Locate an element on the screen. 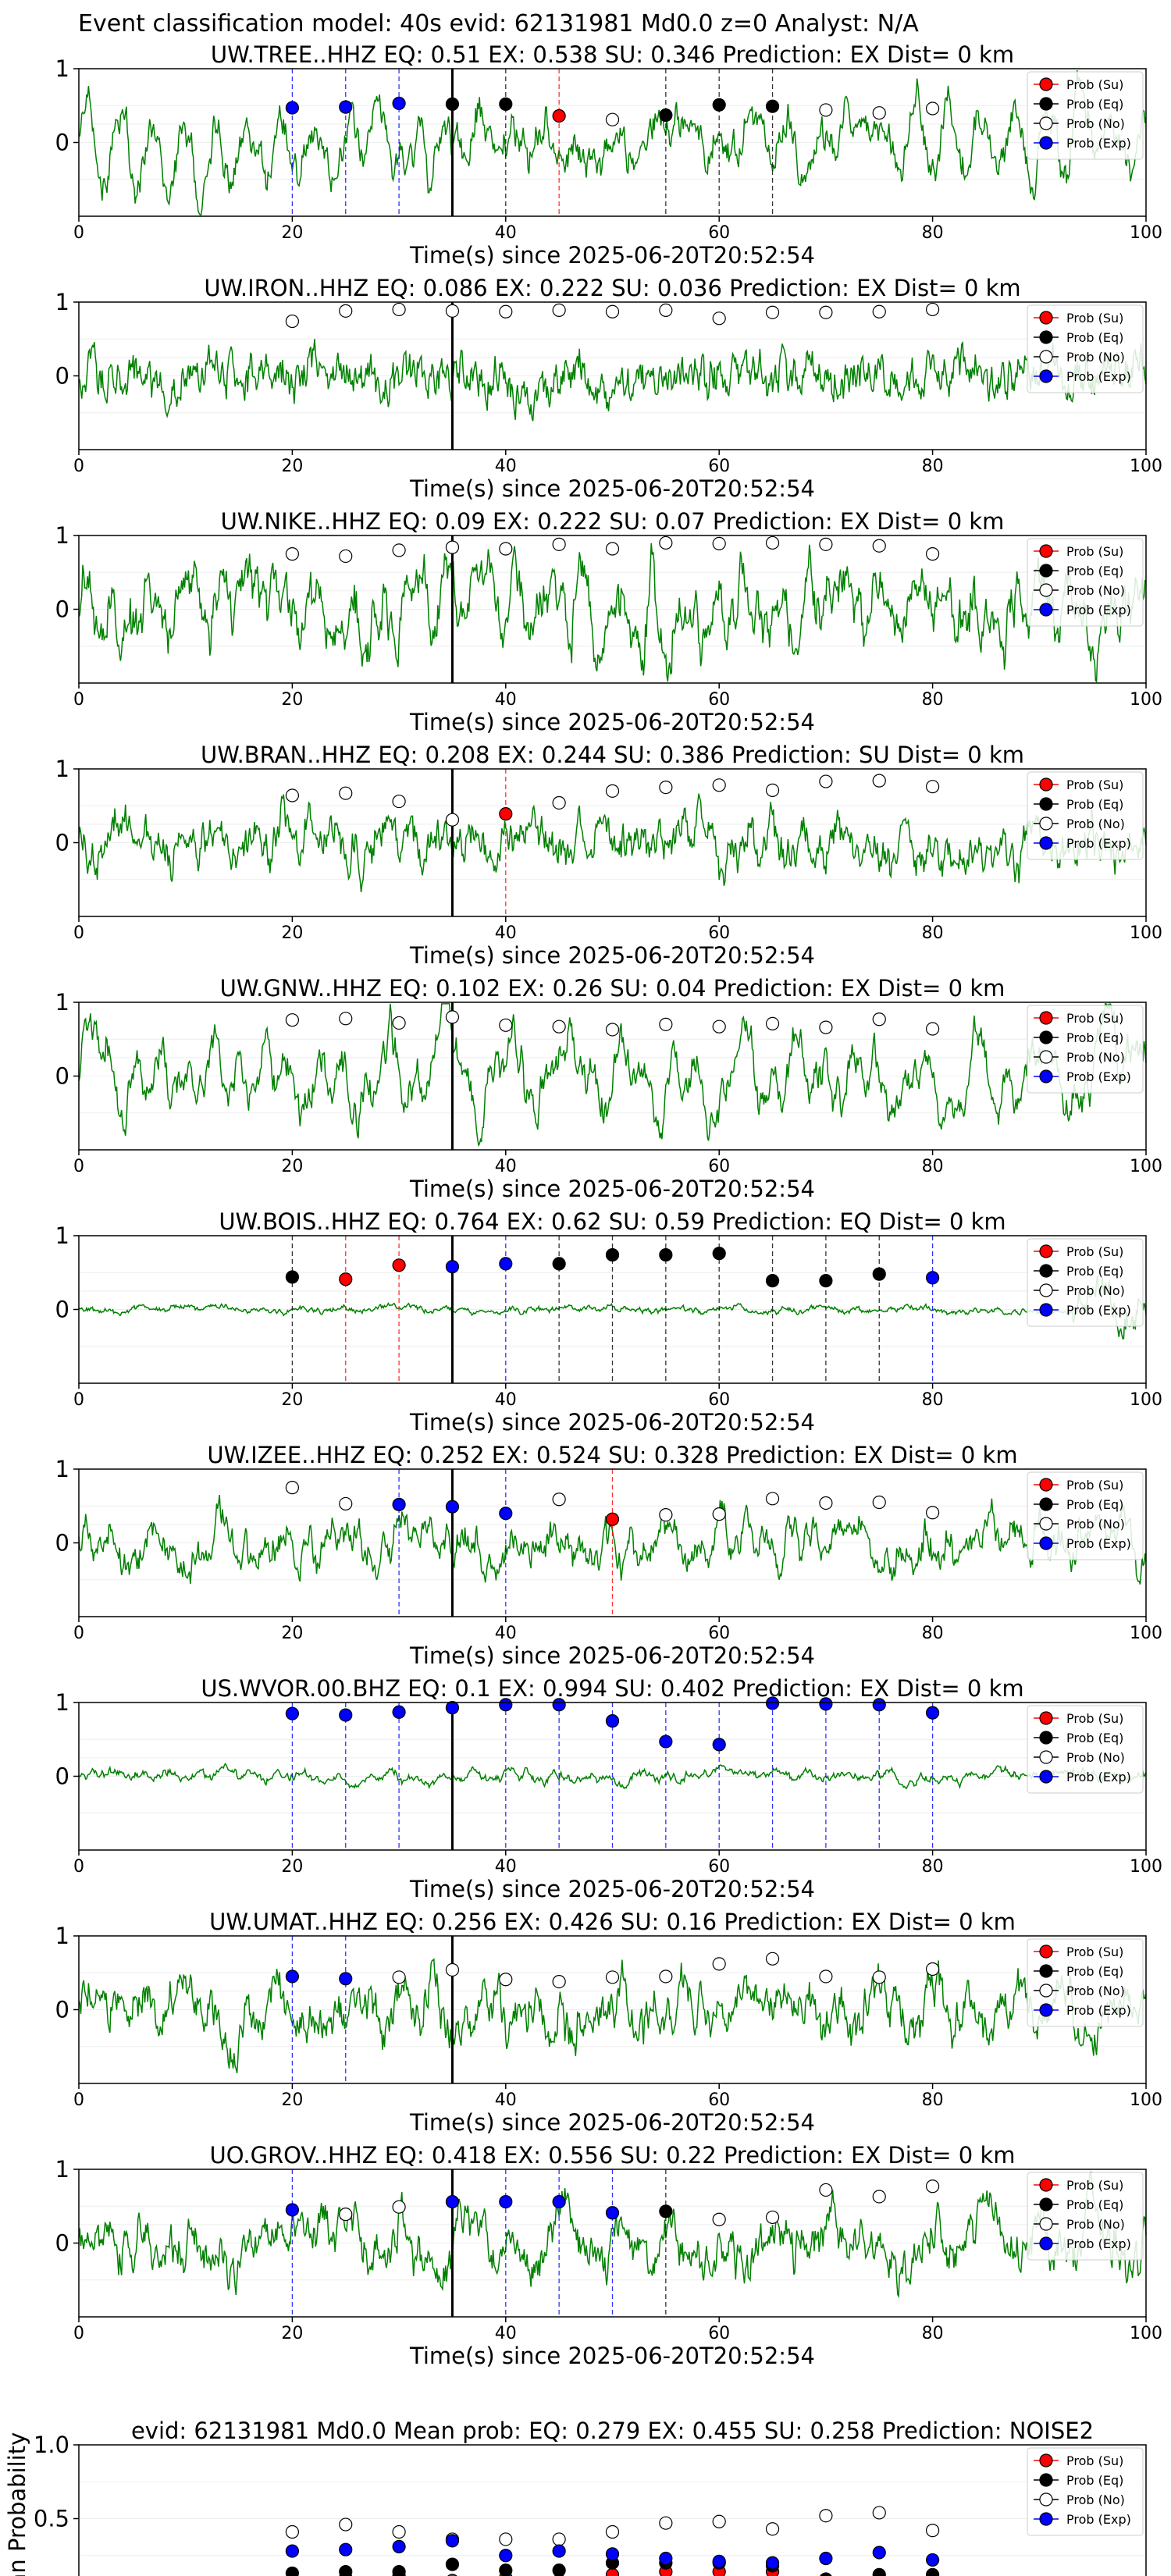  x-tick-label: 80 is located at coordinates (933, 466).